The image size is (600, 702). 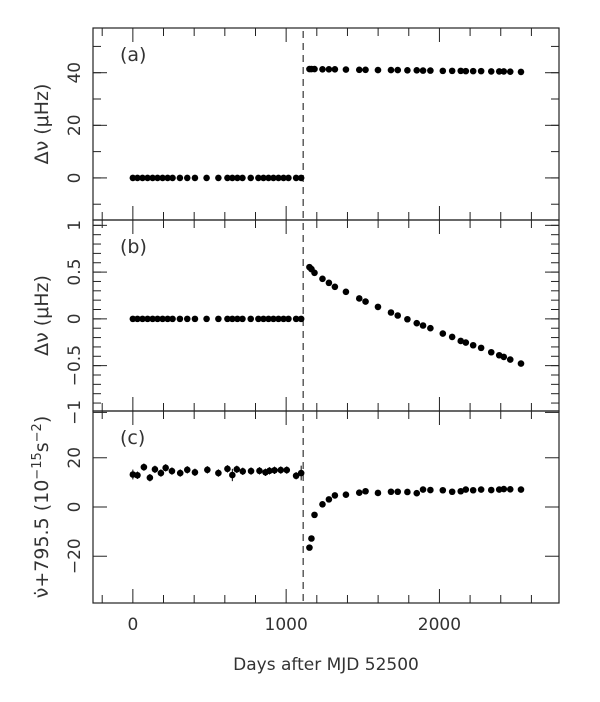 I want to click on y-tick-label: −0.5, so click(x=75, y=365).